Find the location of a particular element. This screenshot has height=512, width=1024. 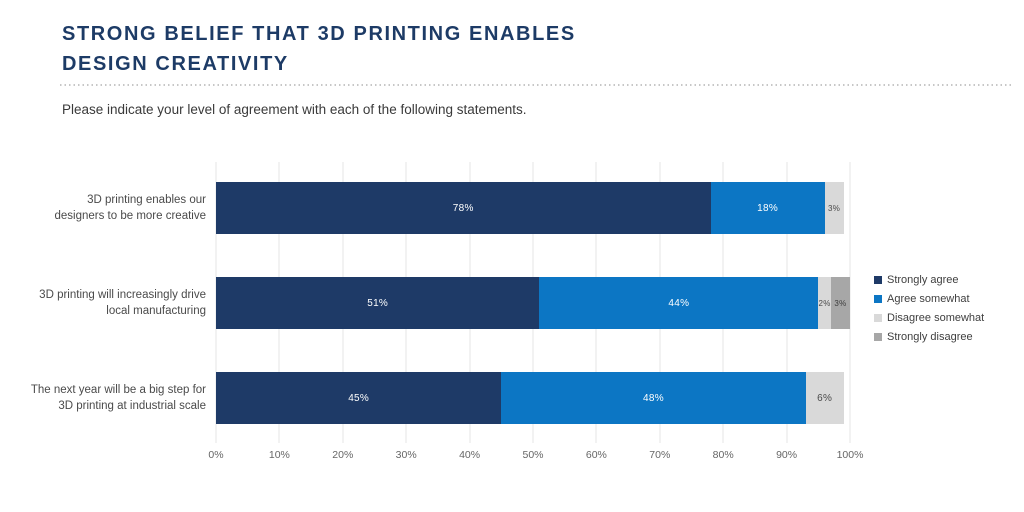

bar-segment-label: 45% is located at coordinates (359, 398).